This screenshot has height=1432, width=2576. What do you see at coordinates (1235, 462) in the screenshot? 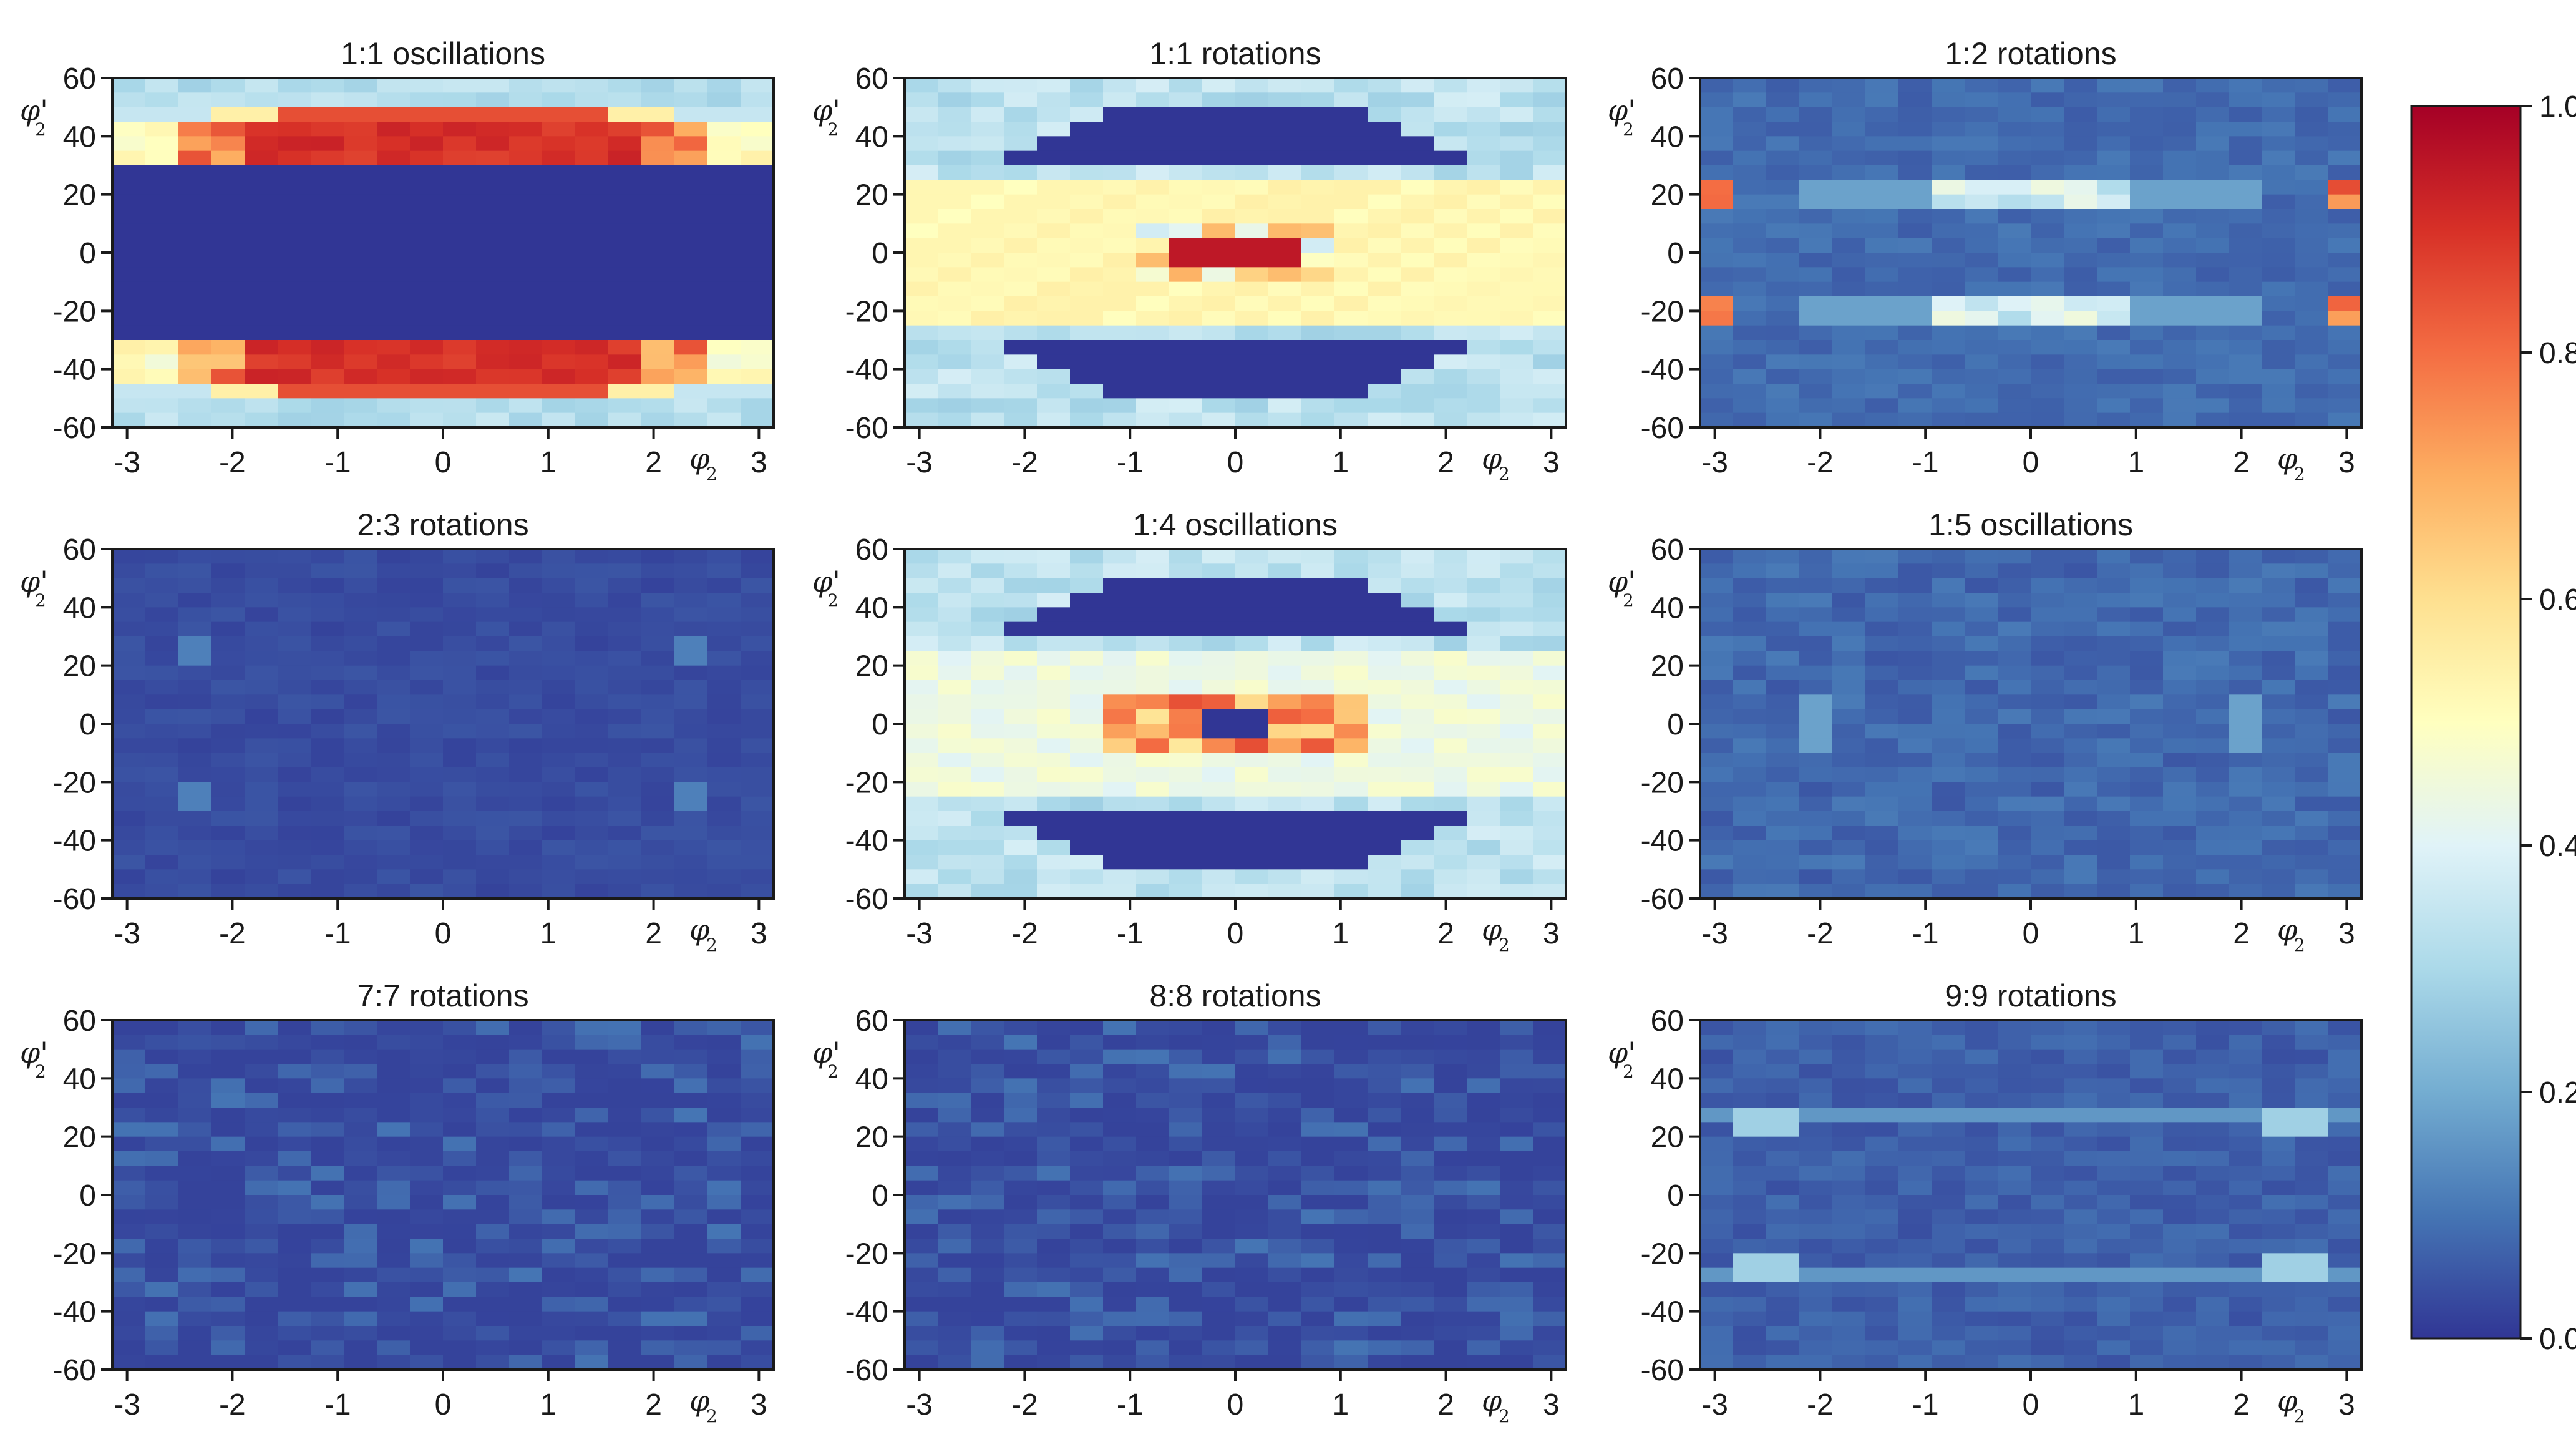
I see `x-tick-label: 0` at bounding box center [1235, 462].